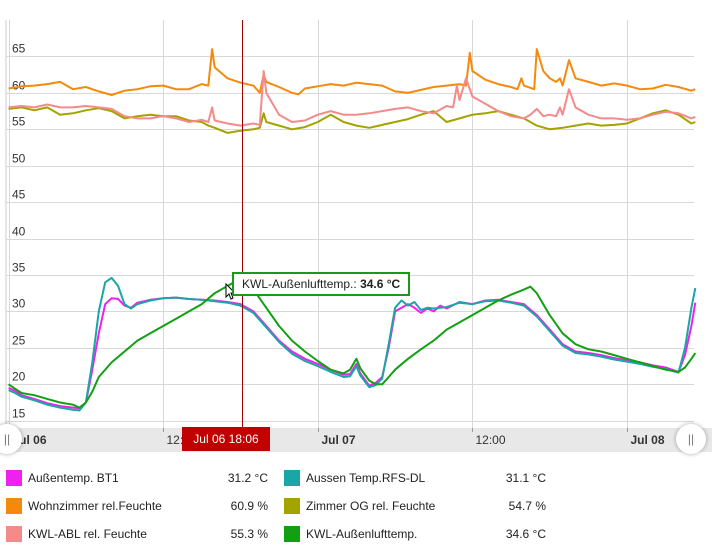 The image size is (712, 553). I want to click on legend-name: KWL-ABL rel. Feuchte, so click(87, 534).